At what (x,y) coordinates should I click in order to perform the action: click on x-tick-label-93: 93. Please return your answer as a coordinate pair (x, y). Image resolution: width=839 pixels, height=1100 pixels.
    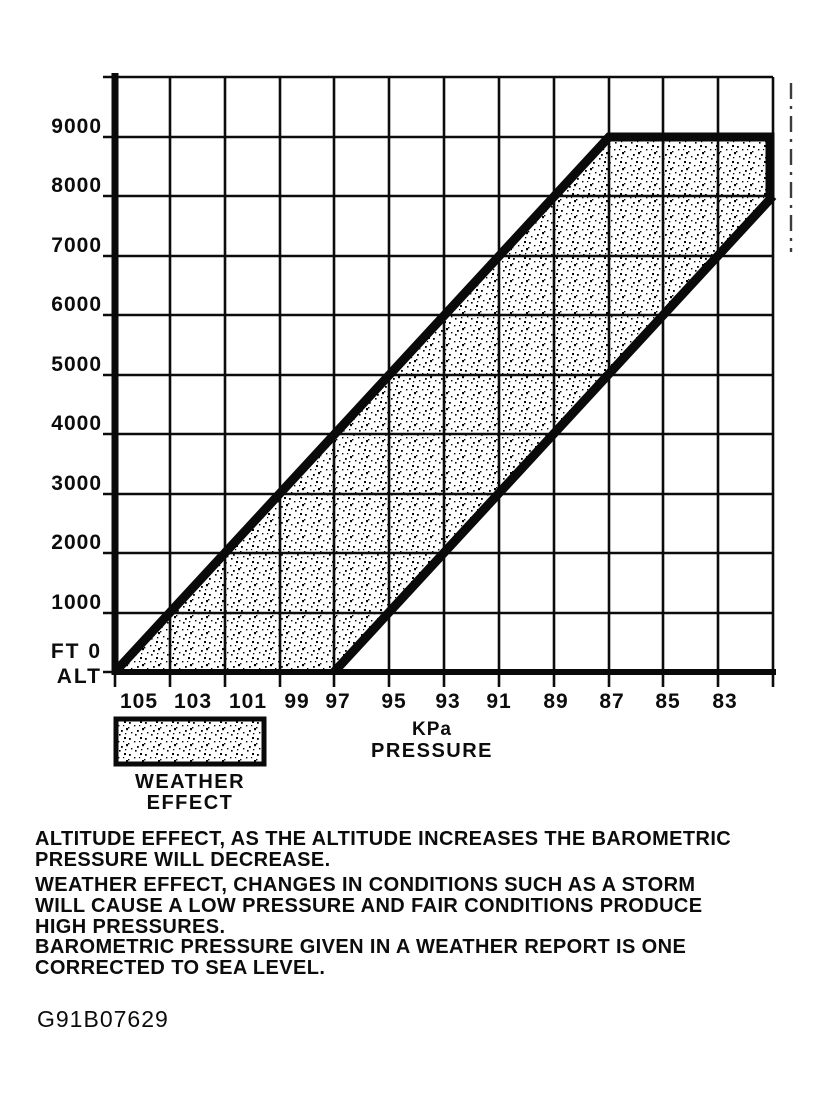
    Looking at the image, I should click on (448, 701).